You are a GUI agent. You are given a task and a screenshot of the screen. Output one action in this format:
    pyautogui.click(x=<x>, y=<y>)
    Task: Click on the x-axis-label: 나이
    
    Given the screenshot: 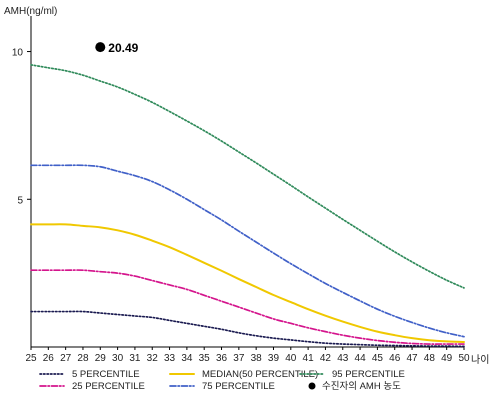 What is the action you would take?
    pyautogui.click(x=480, y=360)
    